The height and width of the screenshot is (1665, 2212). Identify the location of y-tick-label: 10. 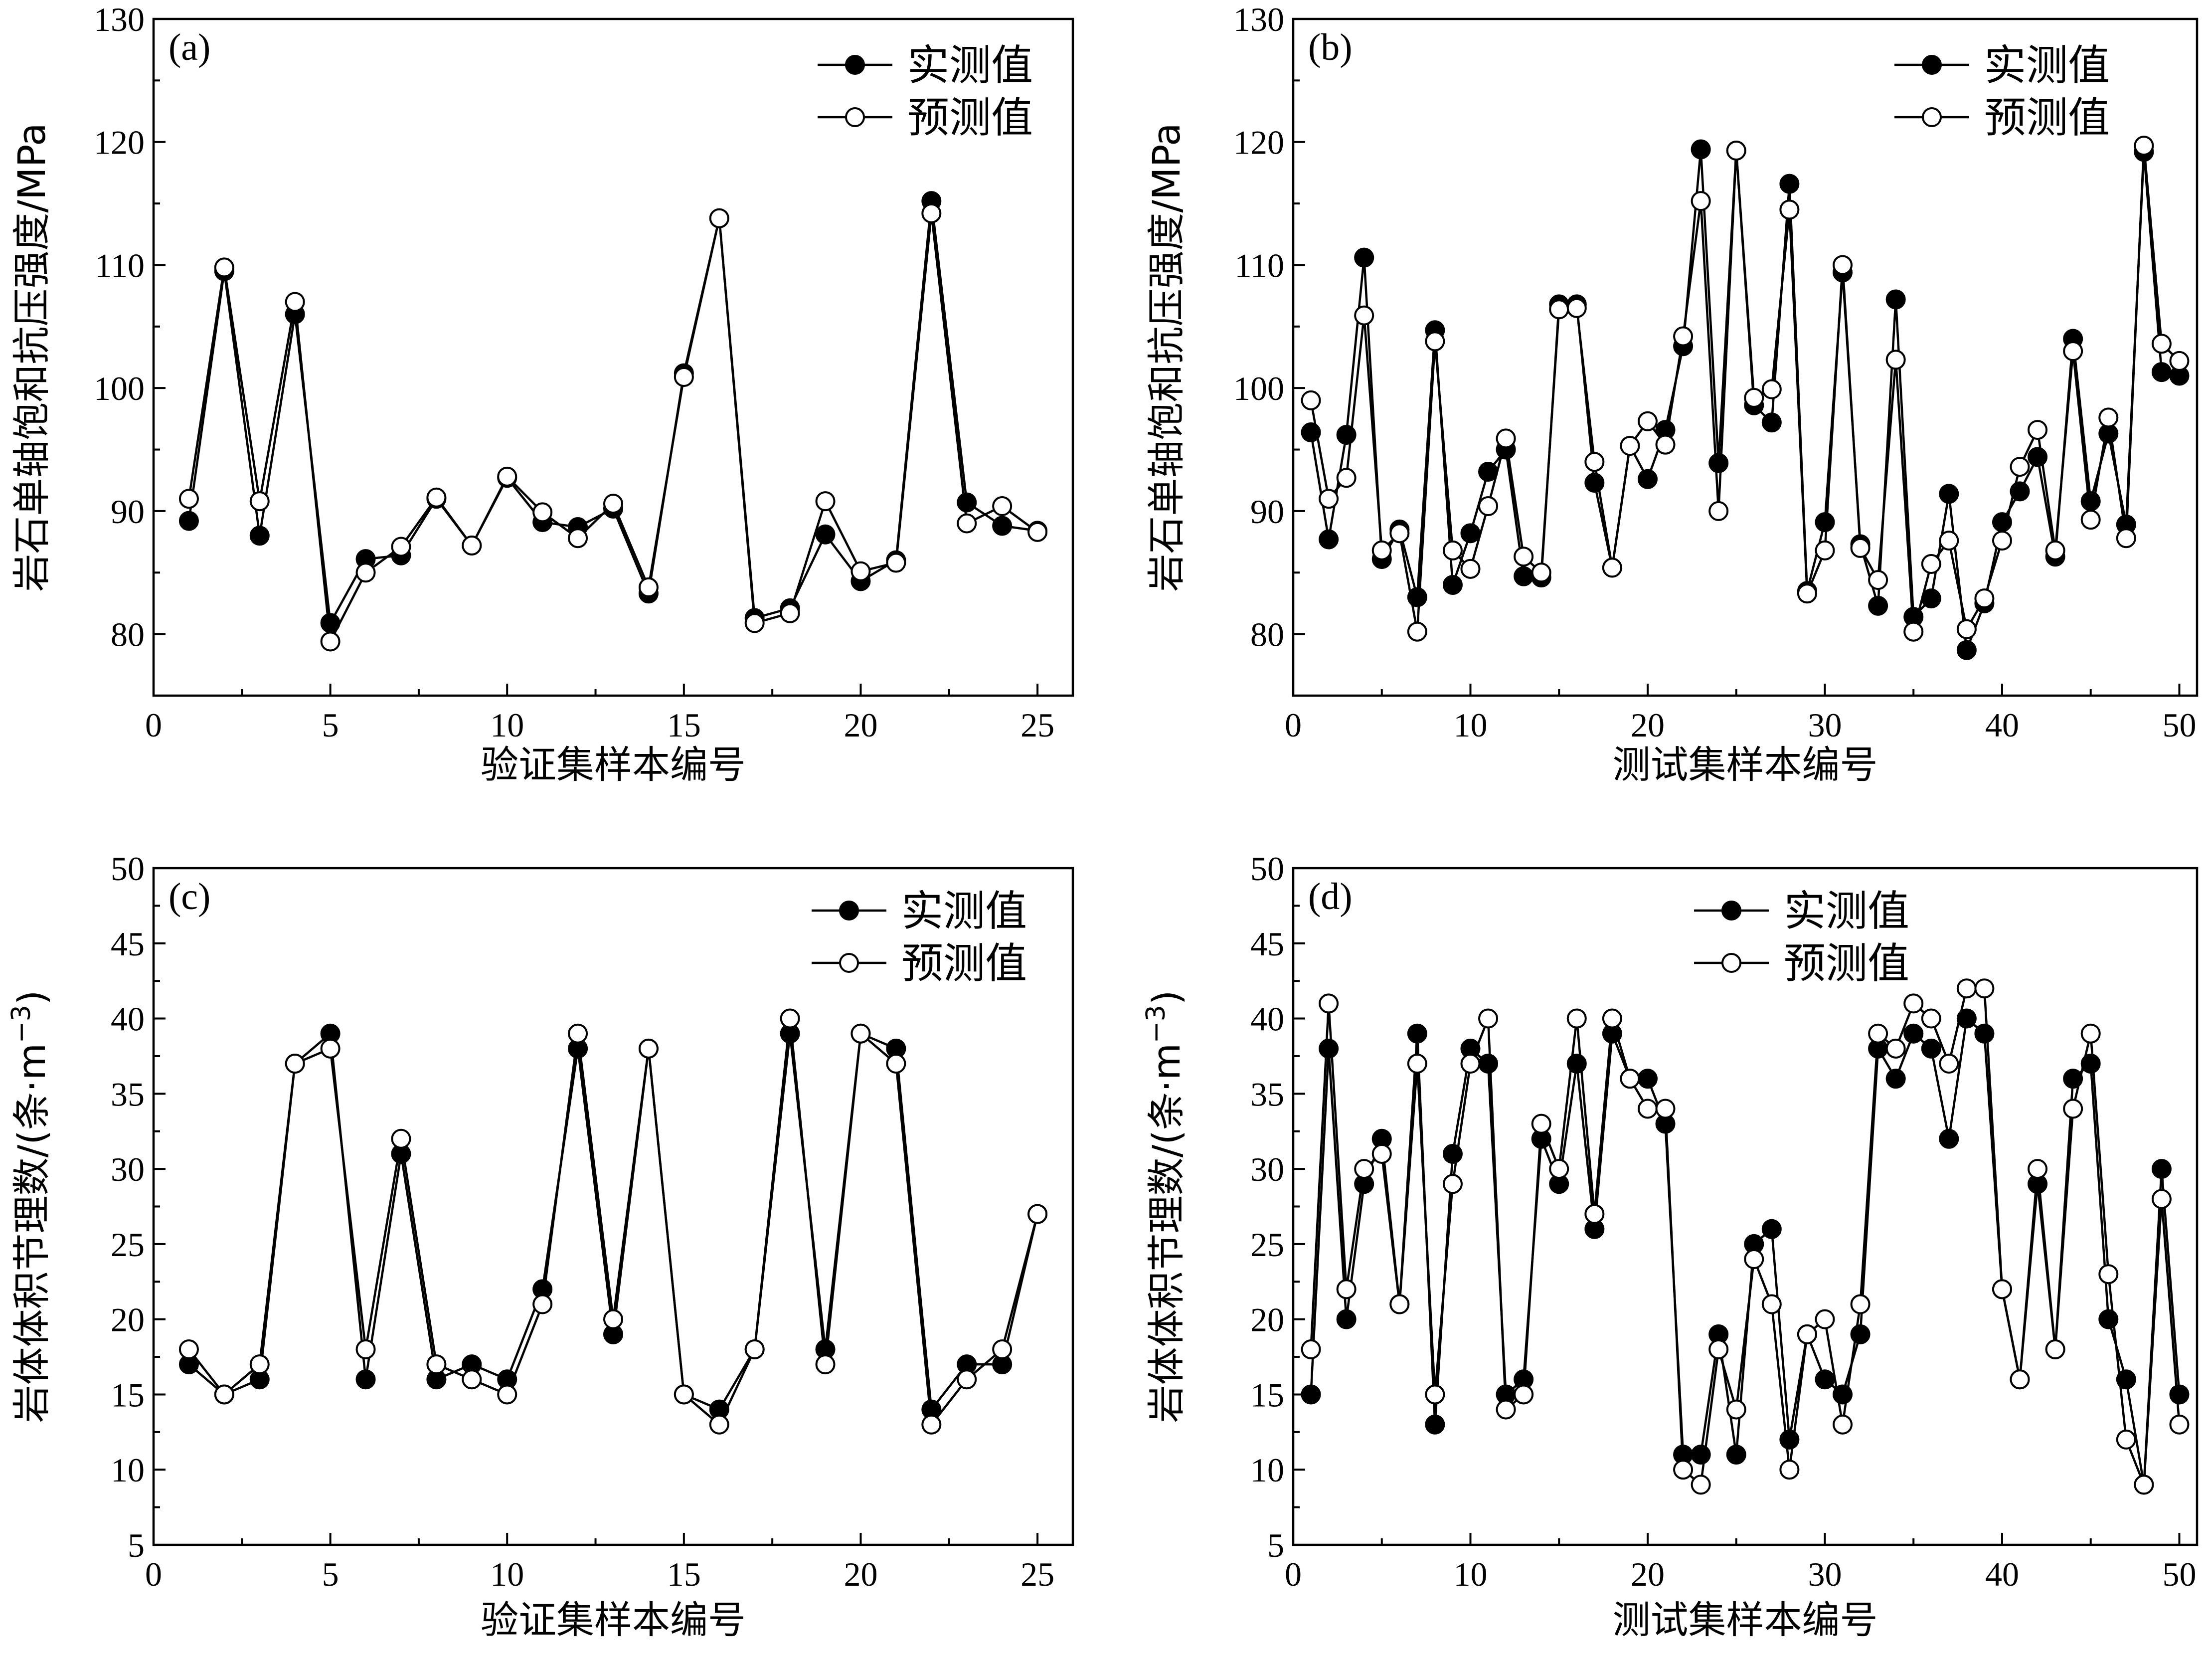
(1267, 1470).